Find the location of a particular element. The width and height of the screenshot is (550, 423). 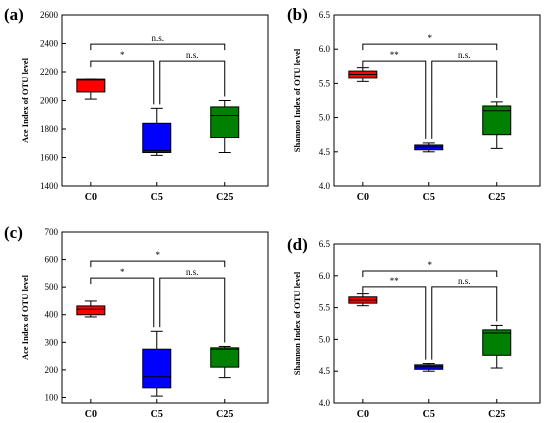

y-tick-label: 5.0 is located at coordinates (325, 118).